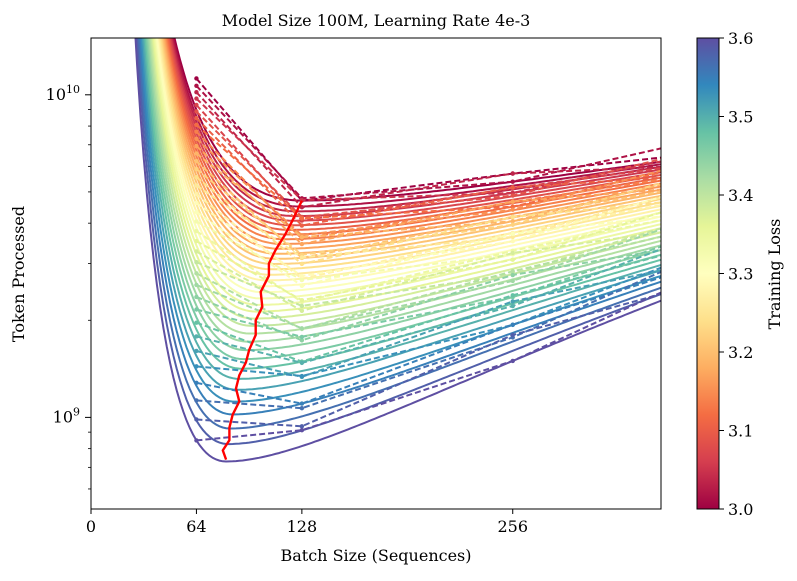  What do you see at coordinates (740, 352) in the screenshot?
I see `colorbar-tick-label: 3.2` at bounding box center [740, 352].